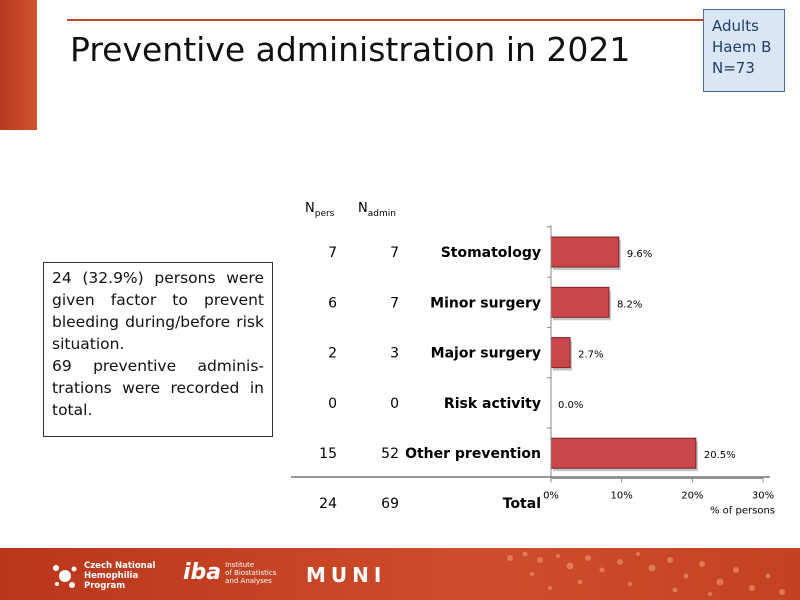  What do you see at coordinates (733, 68) in the screenshot?
I see `cohort-size: N=73` at bounding box center [733, 68].